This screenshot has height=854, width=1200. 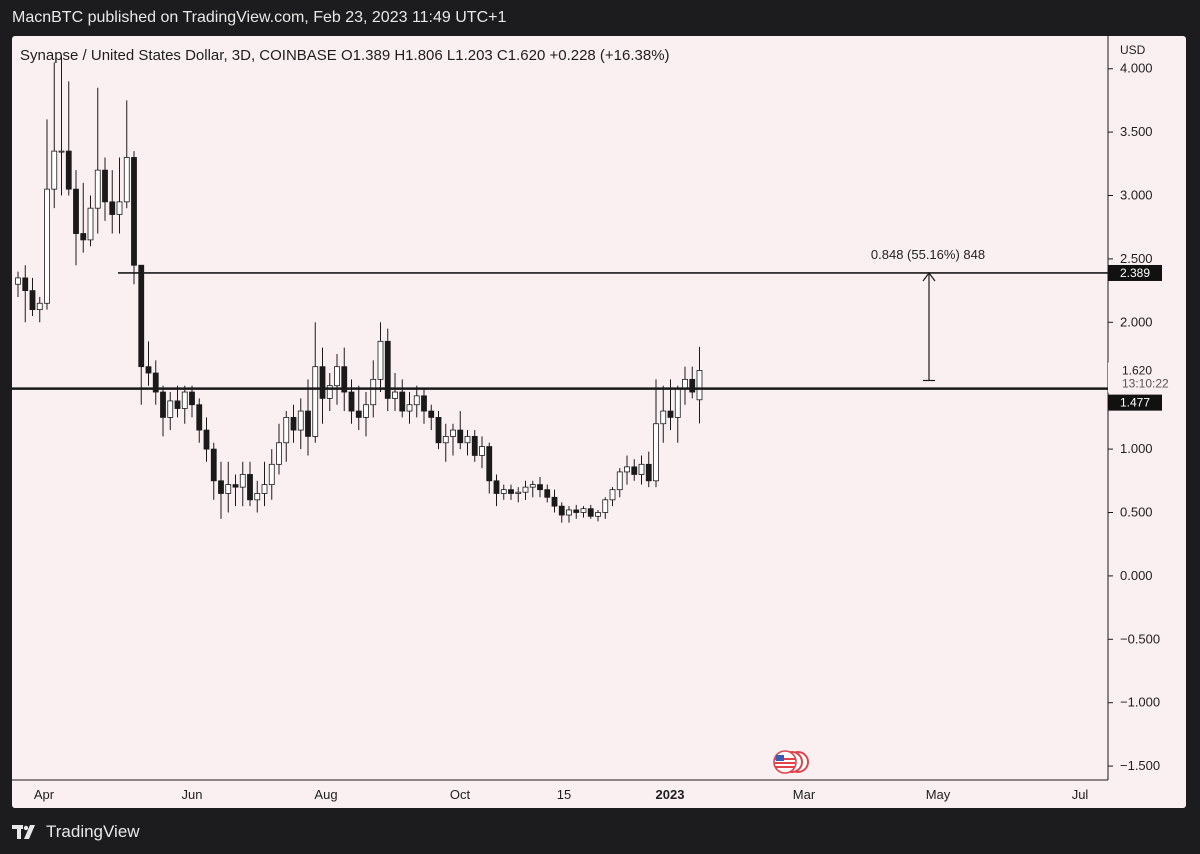 What do you see at coordinates (1136, 512) in the screenshot?
I see `price-tick-label: 0.500` at bounding box center [1136, 512].